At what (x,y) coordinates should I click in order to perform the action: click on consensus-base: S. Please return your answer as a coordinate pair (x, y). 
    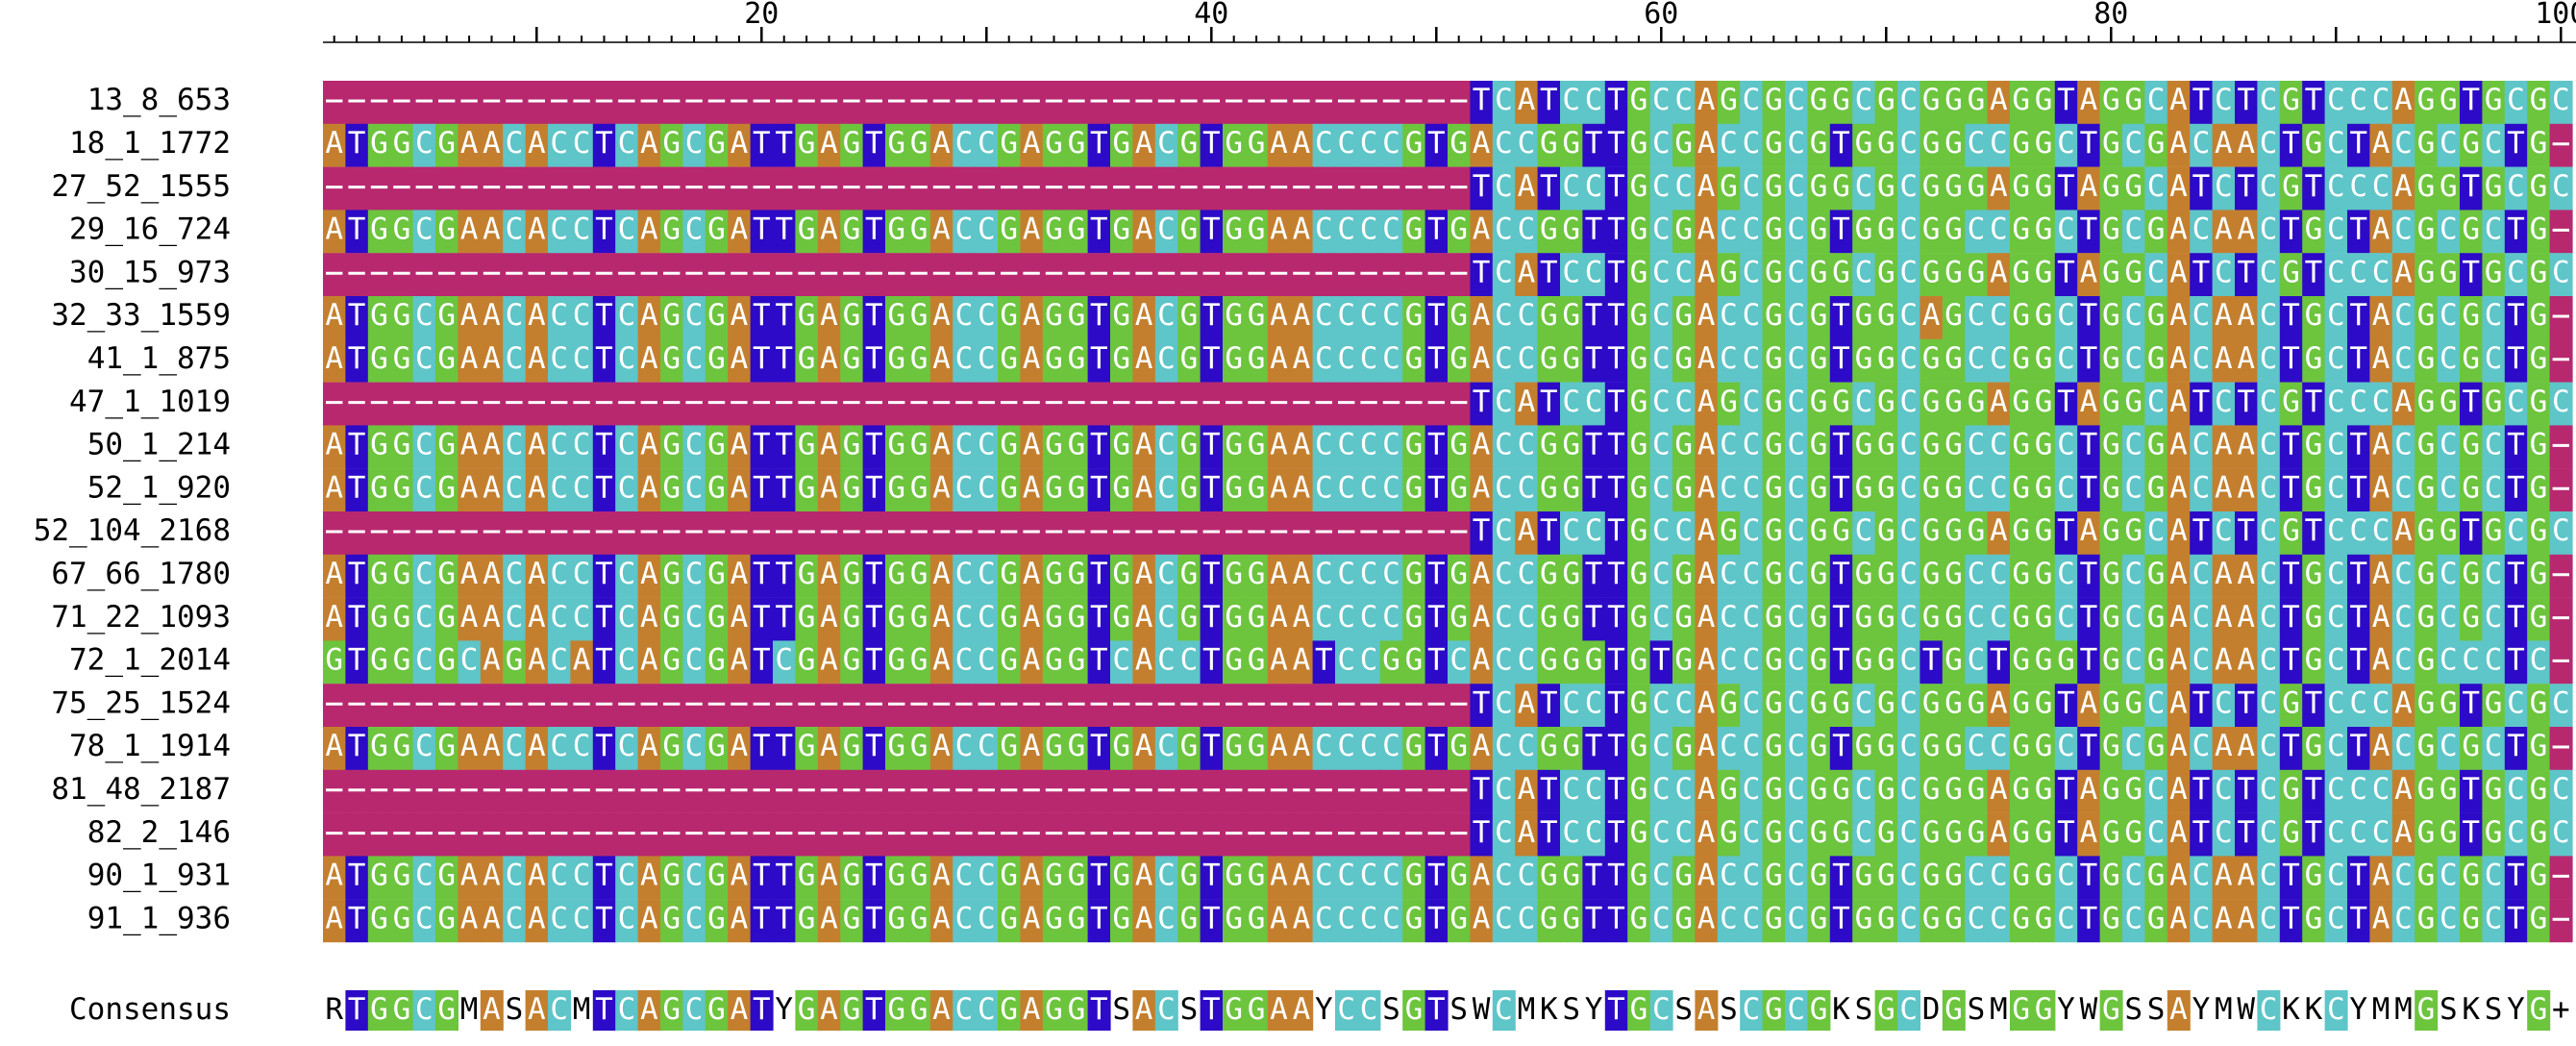
    Looking at the image, I should click on (1459, 1010).